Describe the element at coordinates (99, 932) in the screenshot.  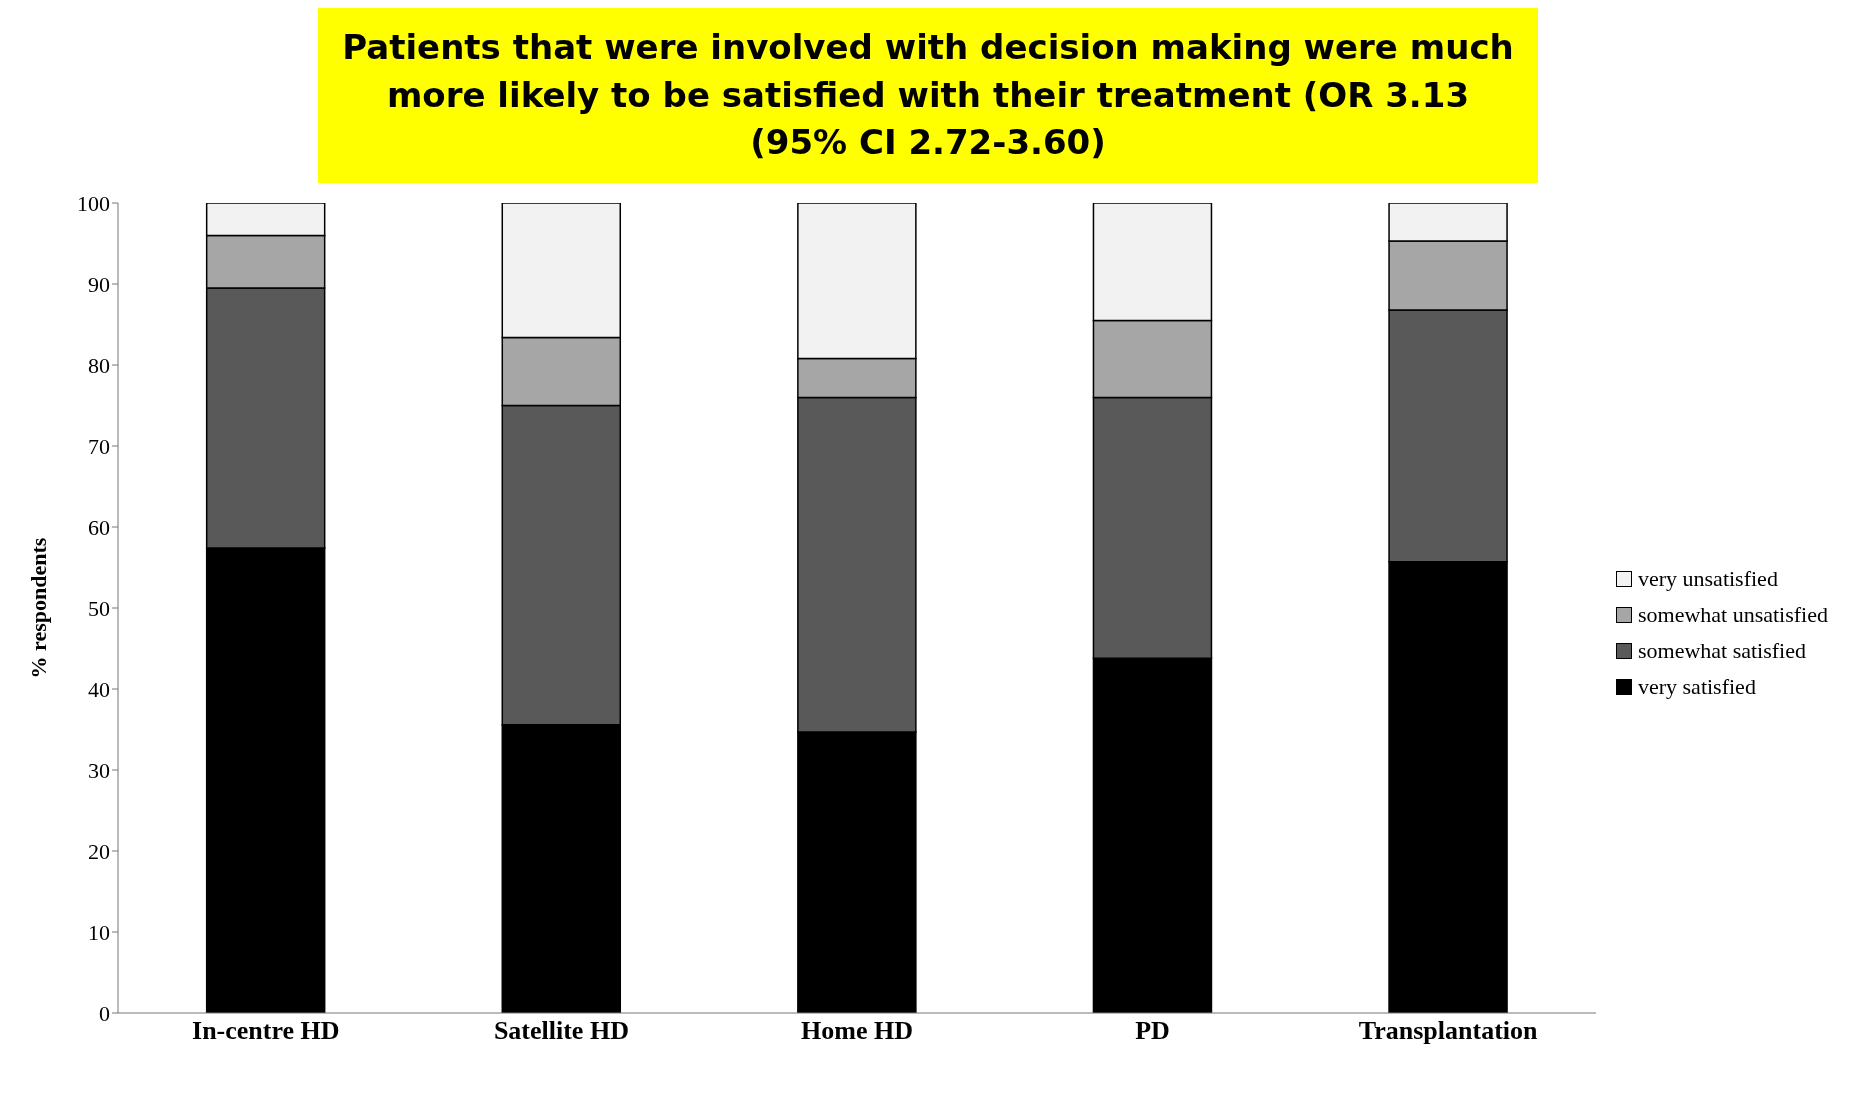
I see `y-tick-label: 10` at that location.